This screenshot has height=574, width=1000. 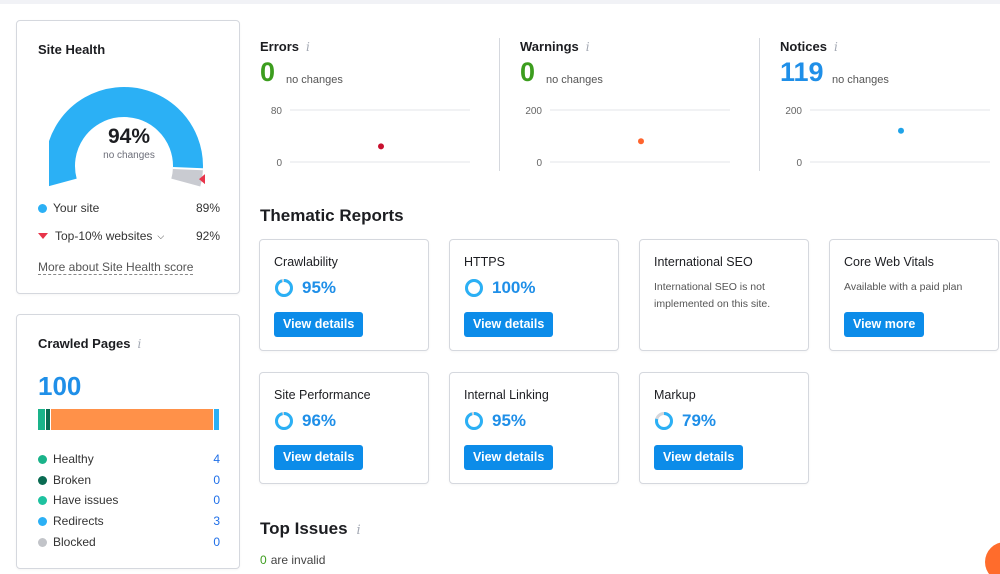 What do you see at coordinates (129, 209) in the screenshot?
I see `legend-your-site: Your site 89%` at bounding box center [129, 209].